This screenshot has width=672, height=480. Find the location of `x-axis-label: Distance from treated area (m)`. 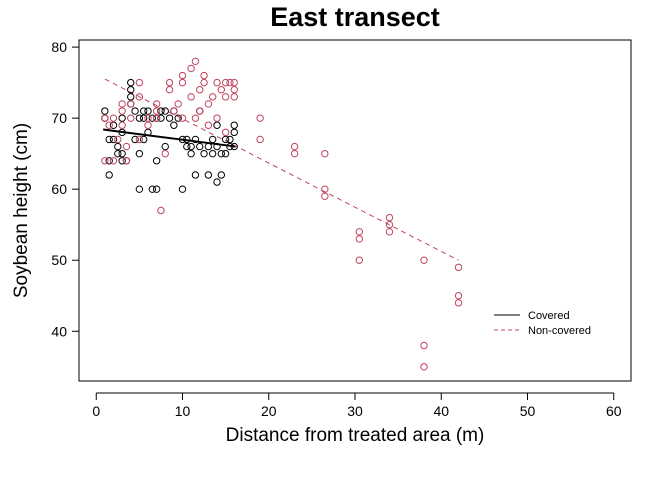

x-axis-label: Distance from treated area (m) is located at coordinates (355, 435).